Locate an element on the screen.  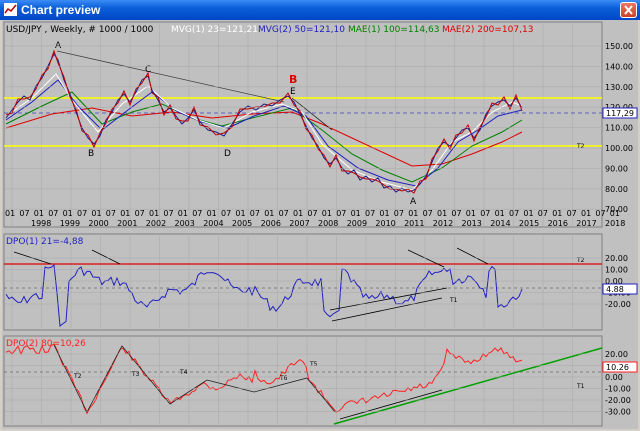
year-tick-label: 2014 is located at coordinates (500, 223).